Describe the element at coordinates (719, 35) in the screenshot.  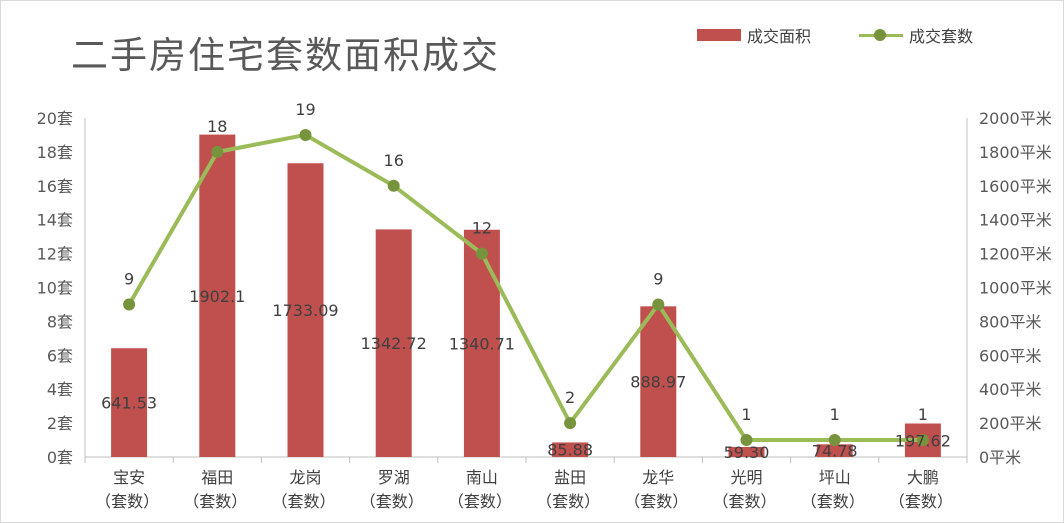
I see `legend-swatch-area` at that location.